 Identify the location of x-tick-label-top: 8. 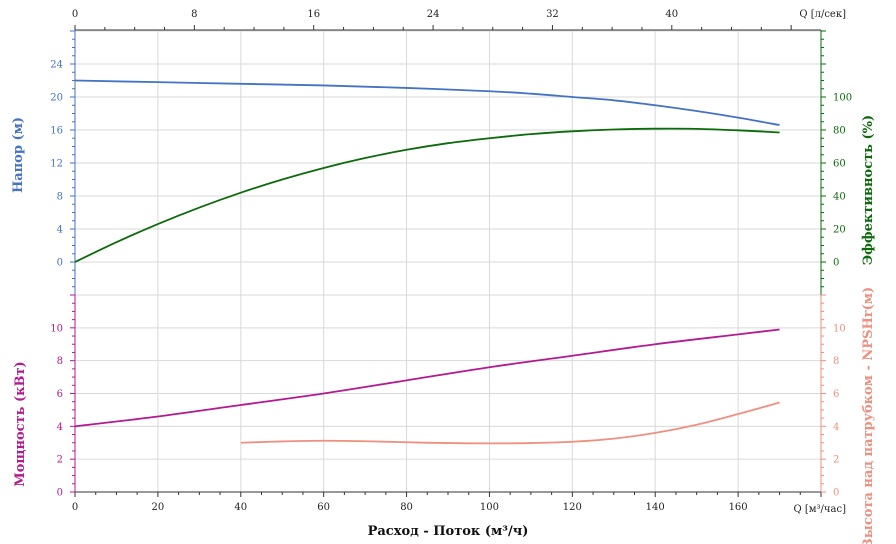
(194, 14).